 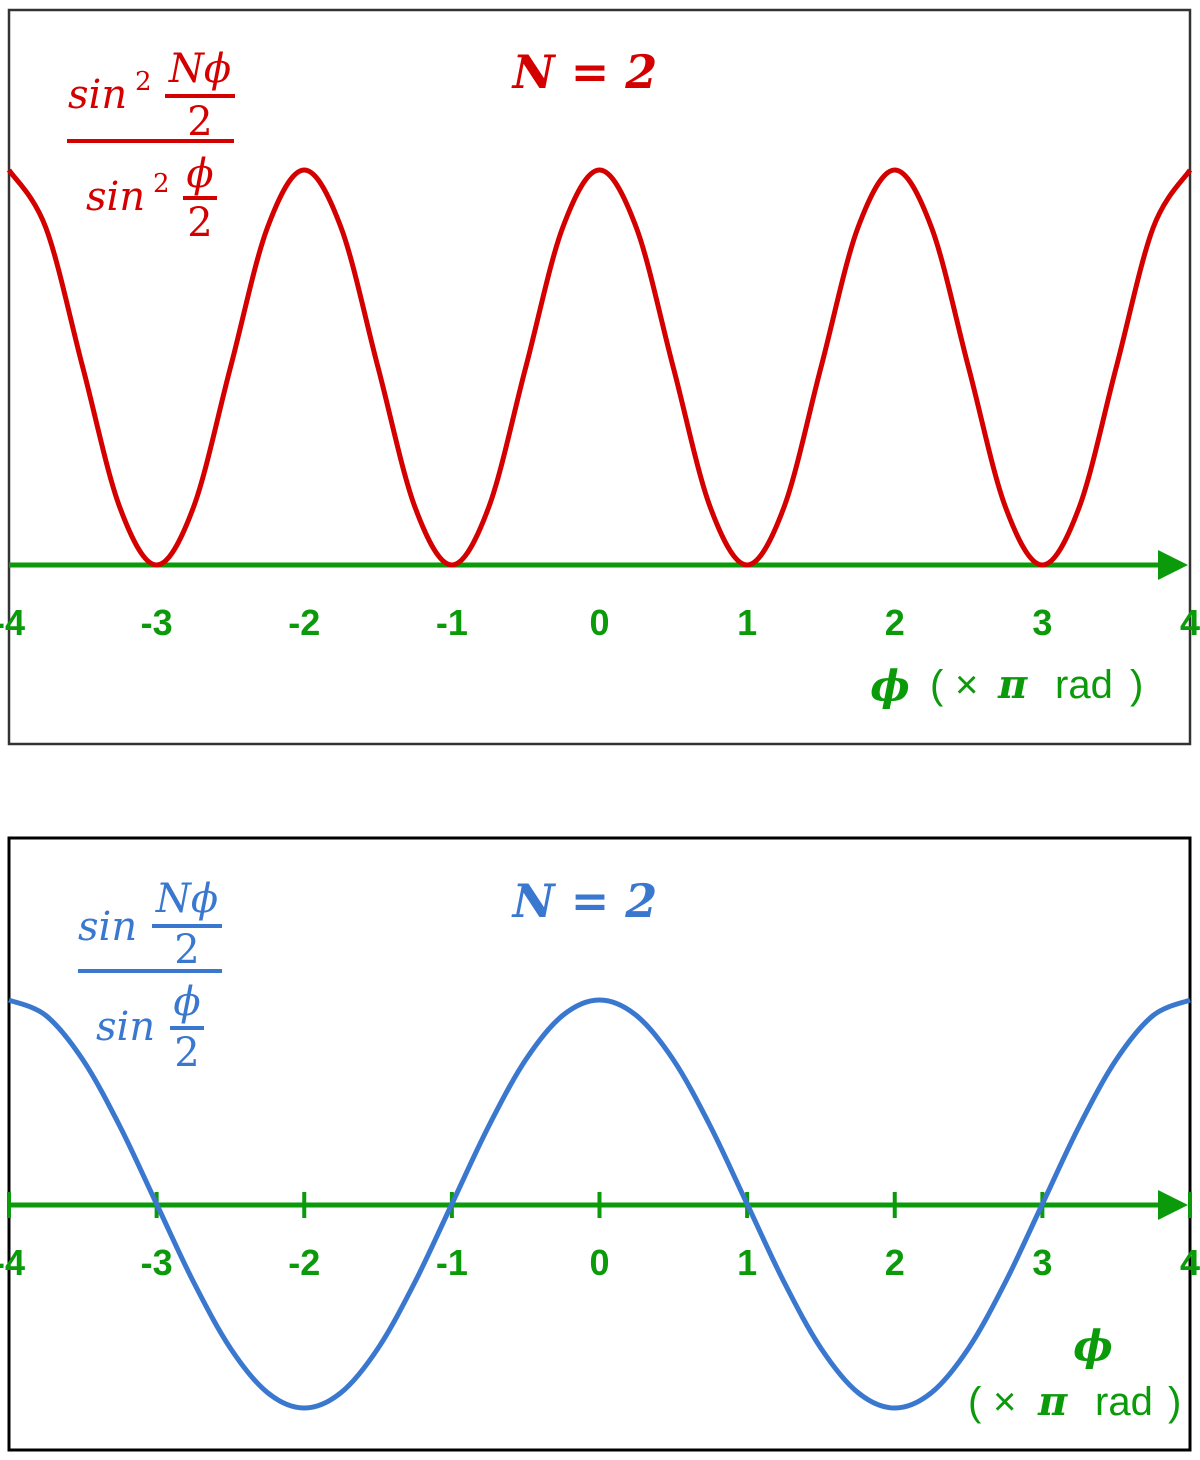 What do you see at coordinates (143, 82) in the screenshot?
I see `formula-power: 2` at bounding box center [143, 82].